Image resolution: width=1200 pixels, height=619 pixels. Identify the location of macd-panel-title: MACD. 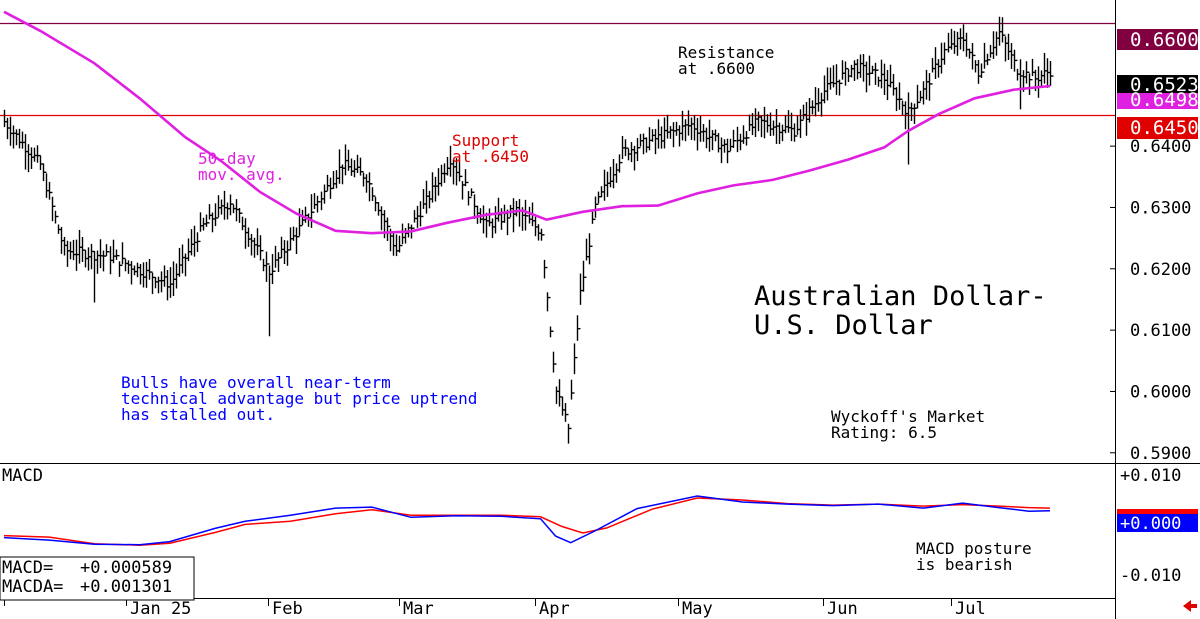
(22, 476).